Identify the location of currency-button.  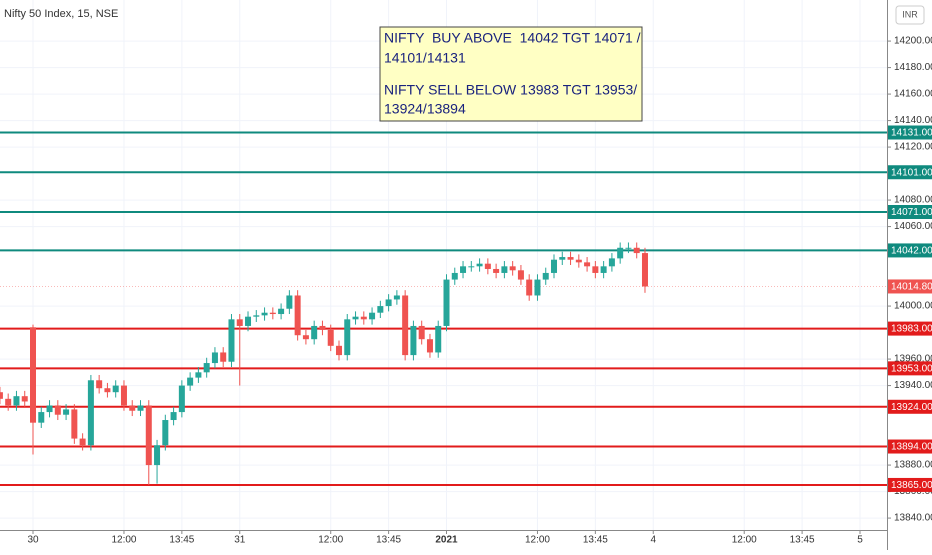
(910, 15).